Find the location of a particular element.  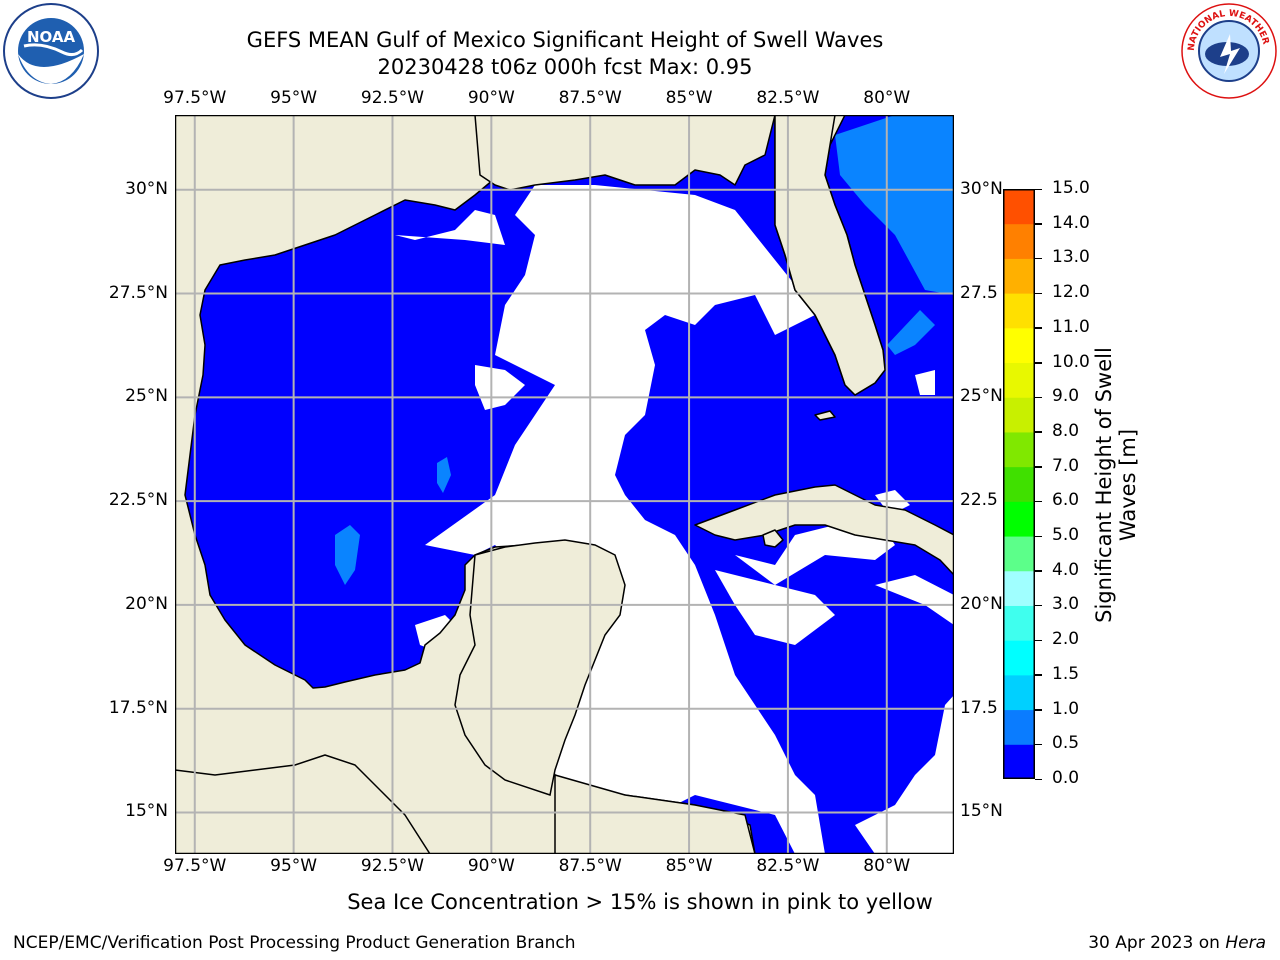

lon-tick-label-top: 85°W is located at coordinates (689, 98).